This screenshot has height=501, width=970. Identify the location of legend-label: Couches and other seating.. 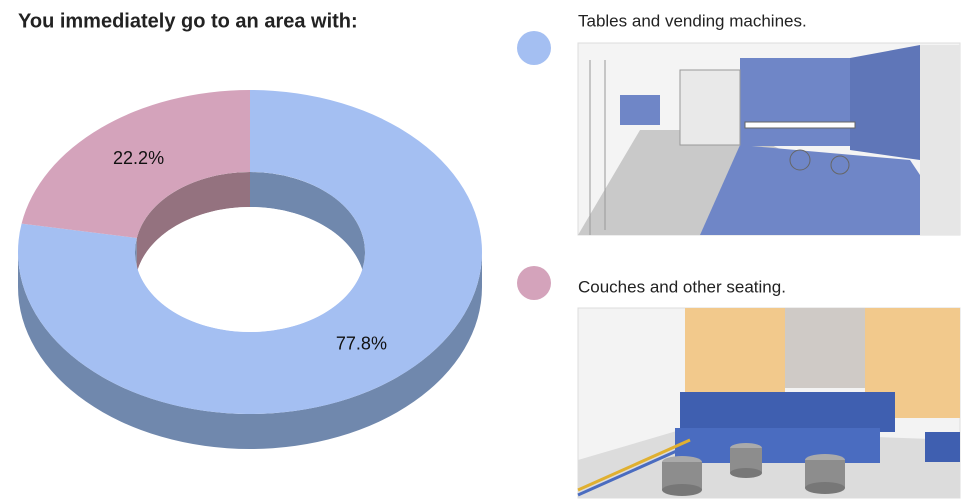
(682, 286).